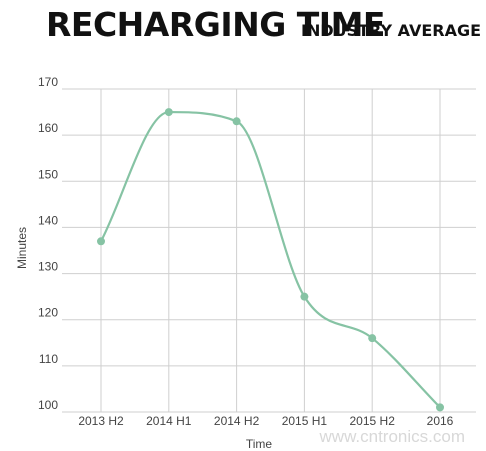 Image resolution: width=486 pixels, height=451 pixels. What do you see at coordinates (101, 421) in the screenshot?
I see `x-tick-label: 2013 H2` at bounding box center [101, 421].